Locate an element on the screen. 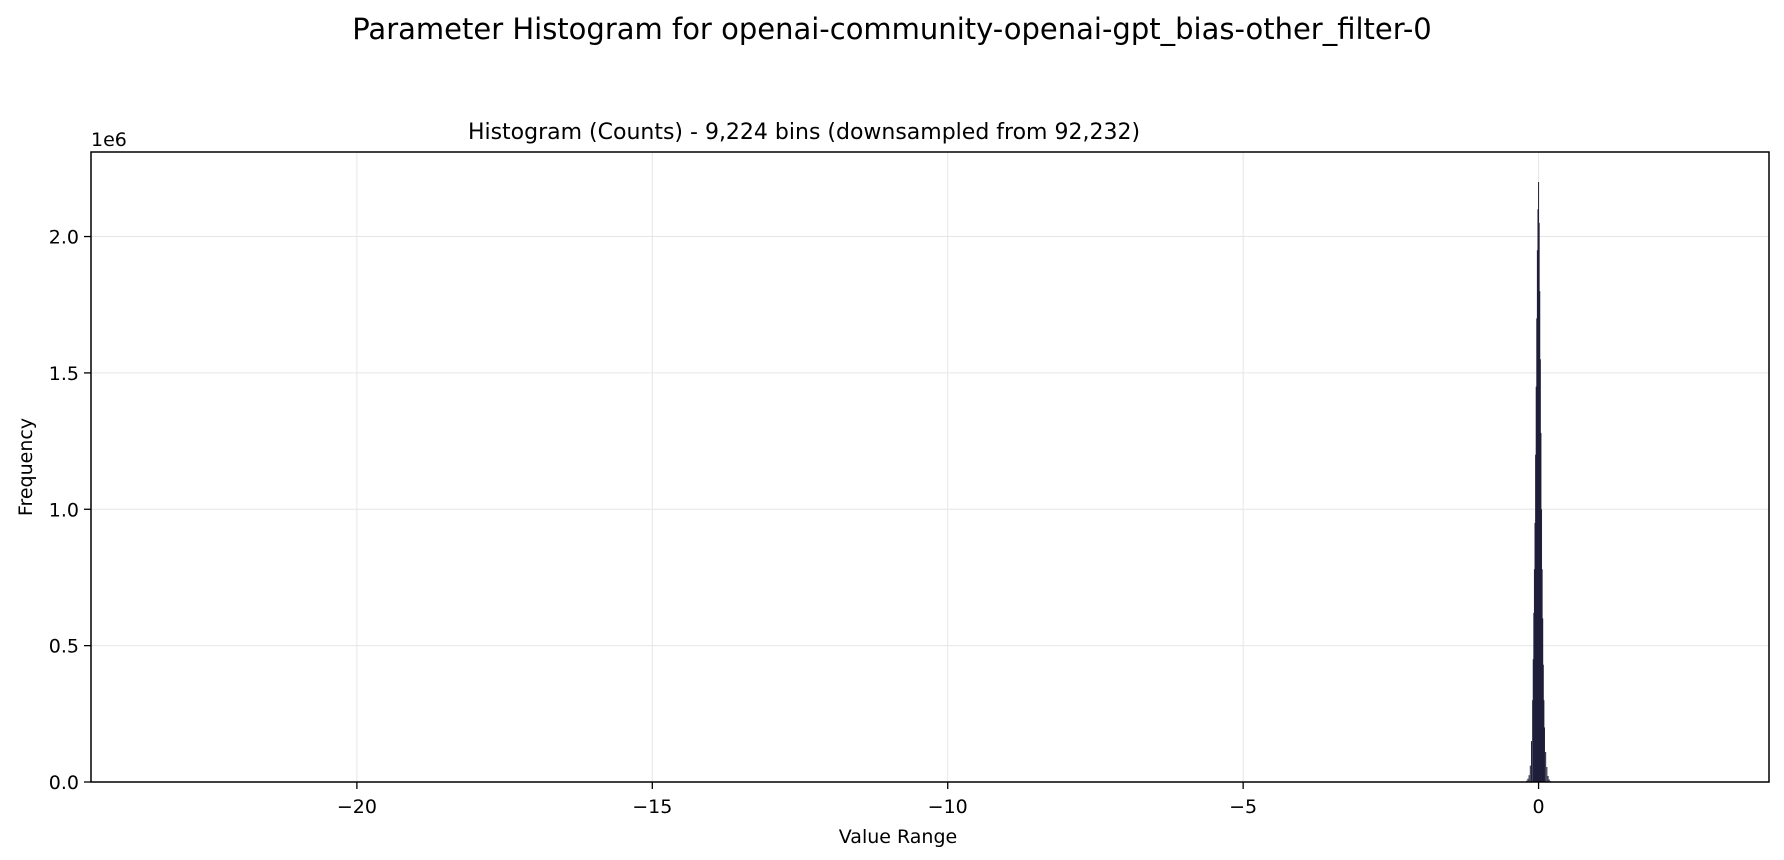 This screenshot has width=1784, height=860. x-tick-label: −15 is located at coordinates (652, 807).